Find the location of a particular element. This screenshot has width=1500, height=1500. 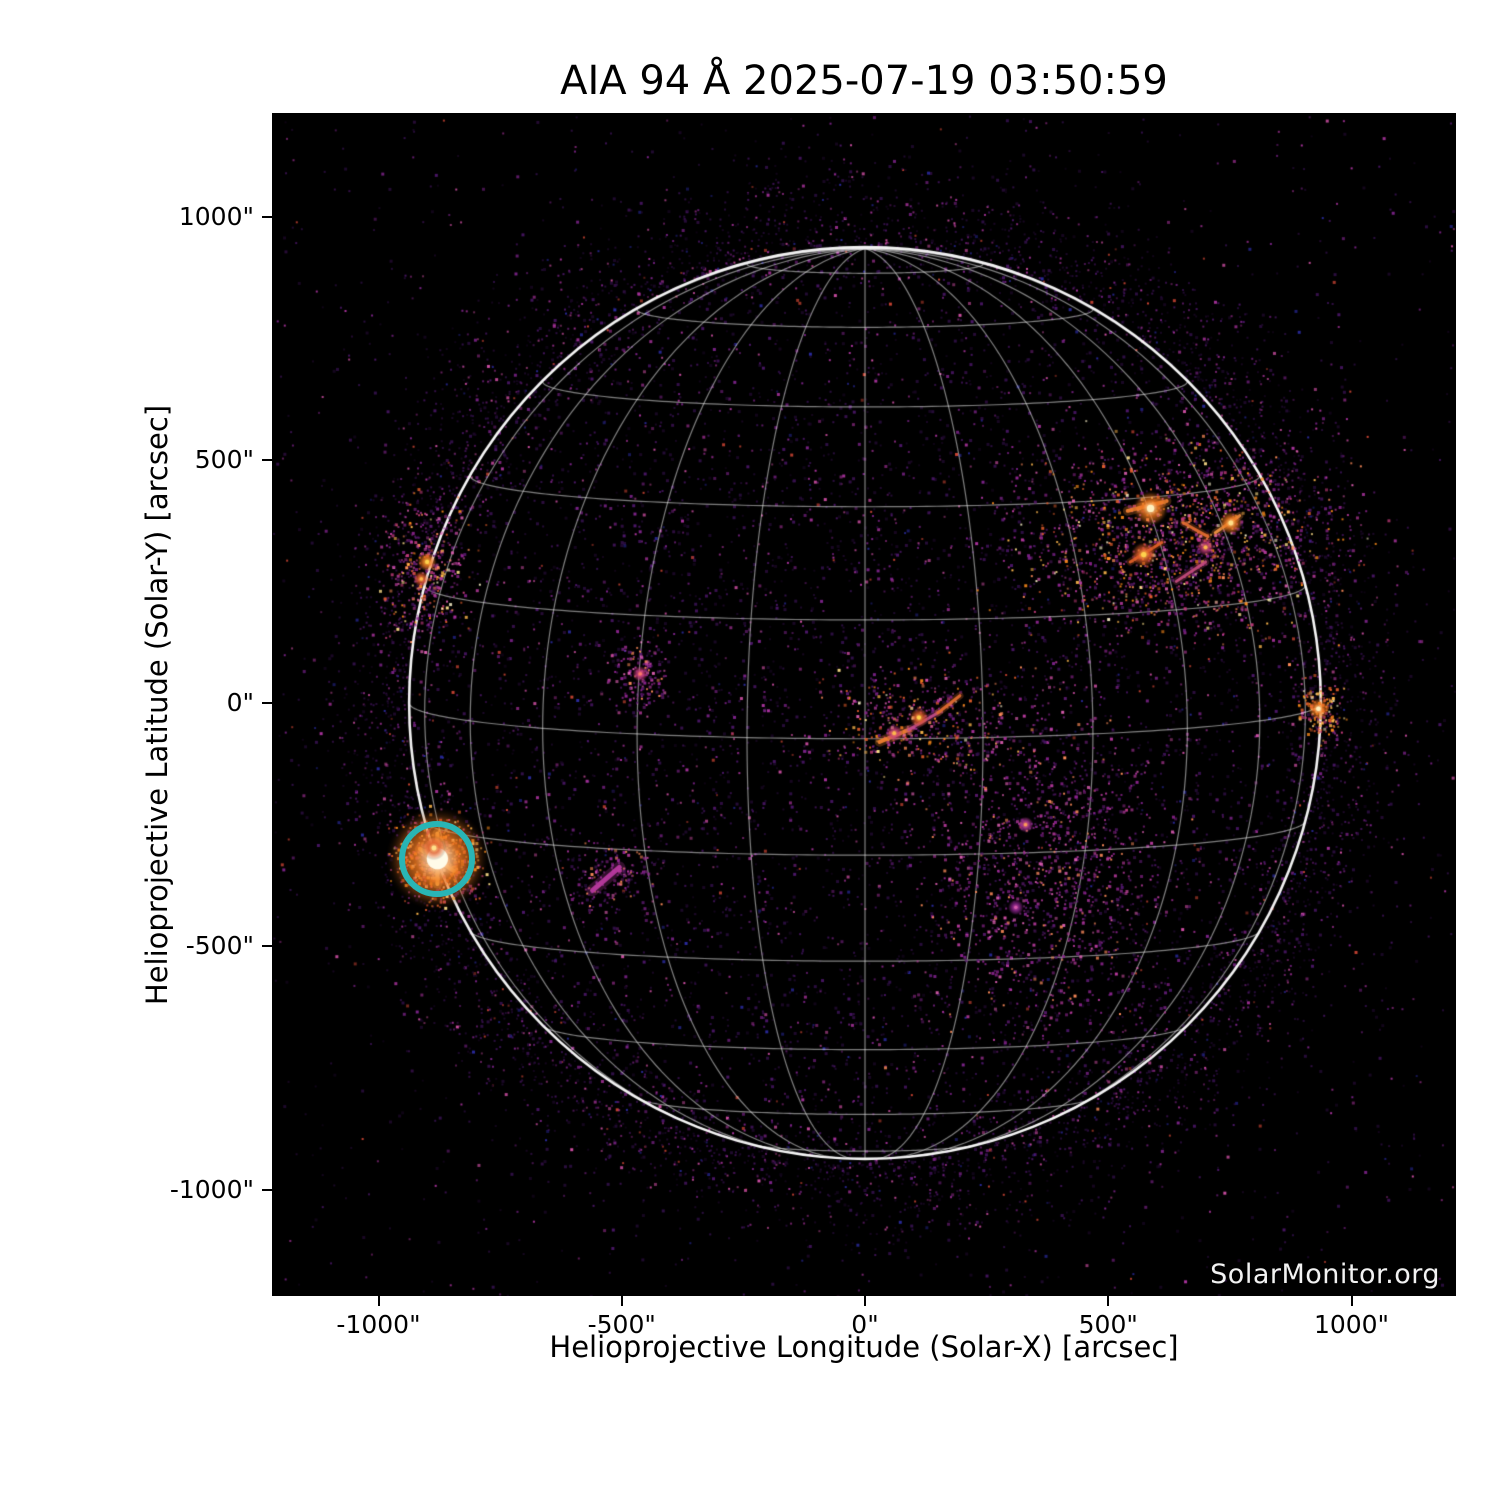

flare-marker-circle is located at coordinates (437, 858).